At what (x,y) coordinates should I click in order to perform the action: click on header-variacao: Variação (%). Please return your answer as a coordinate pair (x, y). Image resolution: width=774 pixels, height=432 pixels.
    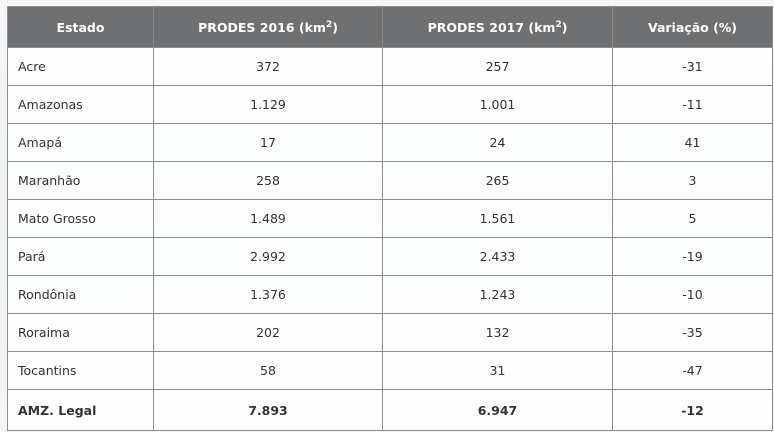
    Looking at the image, I should click on (692, 27).